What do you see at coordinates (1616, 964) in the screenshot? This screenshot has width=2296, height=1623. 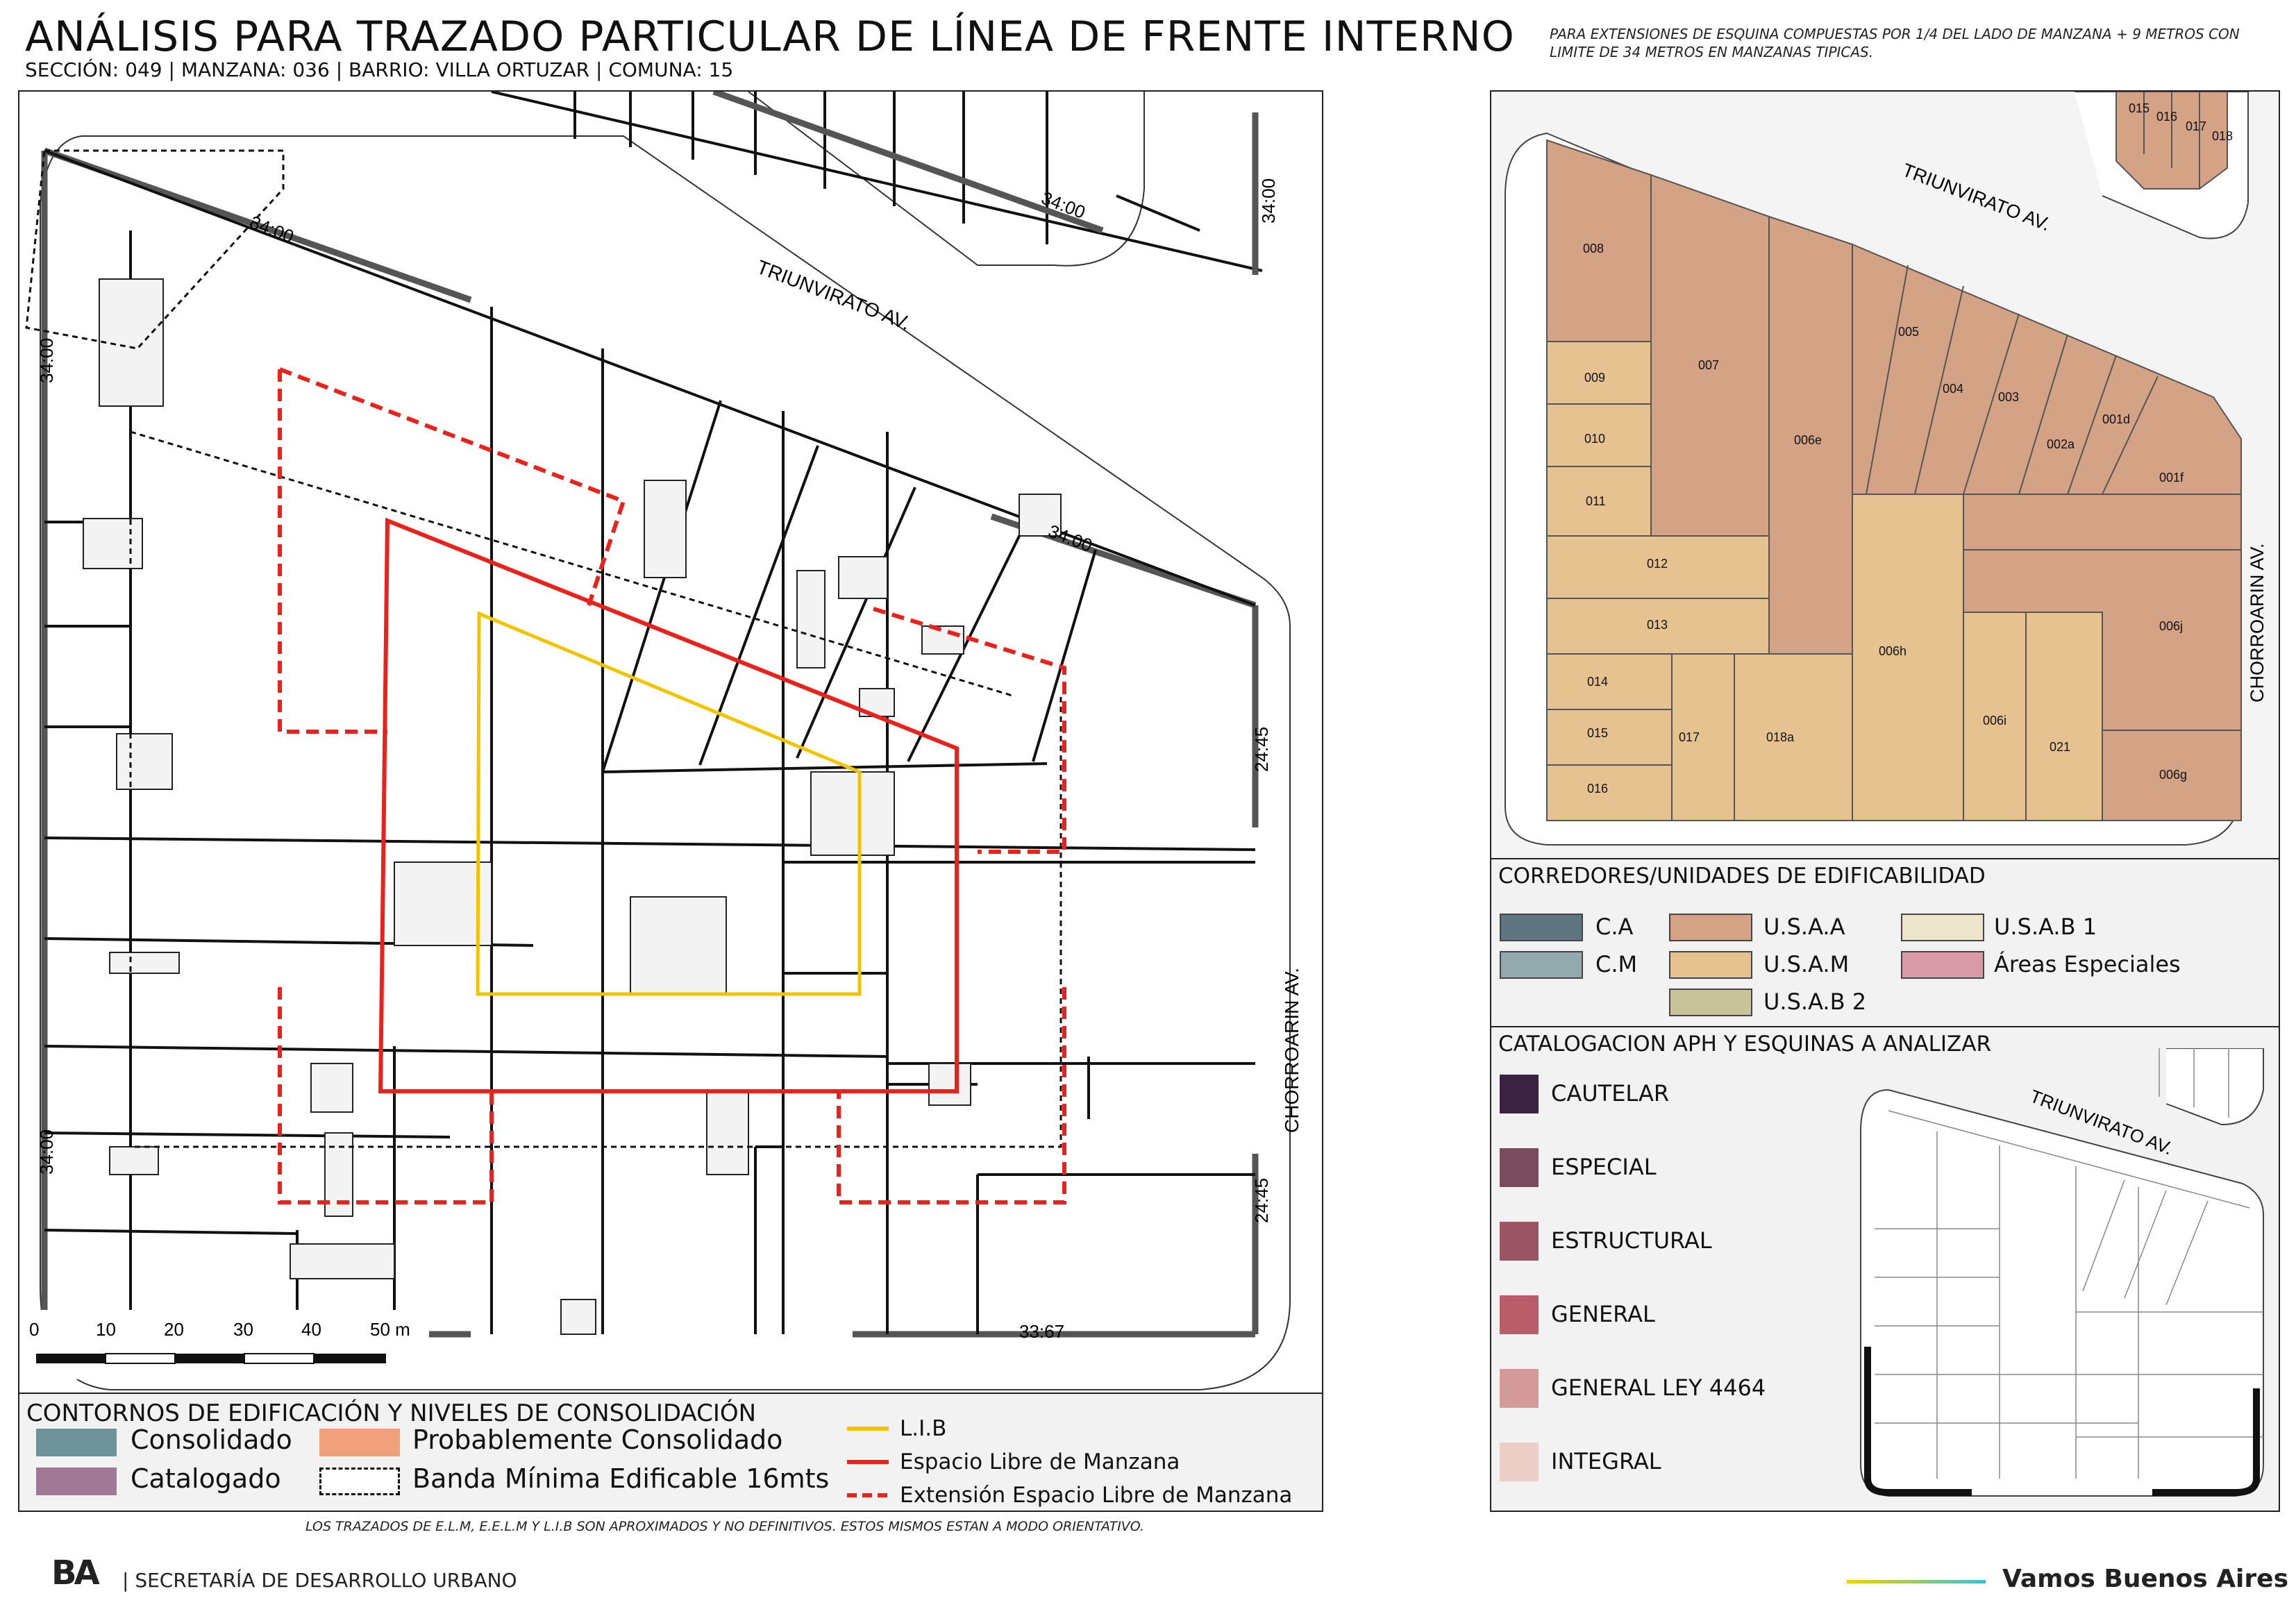 I see `label-cm: C.M` at bounding box center [1616, 964].